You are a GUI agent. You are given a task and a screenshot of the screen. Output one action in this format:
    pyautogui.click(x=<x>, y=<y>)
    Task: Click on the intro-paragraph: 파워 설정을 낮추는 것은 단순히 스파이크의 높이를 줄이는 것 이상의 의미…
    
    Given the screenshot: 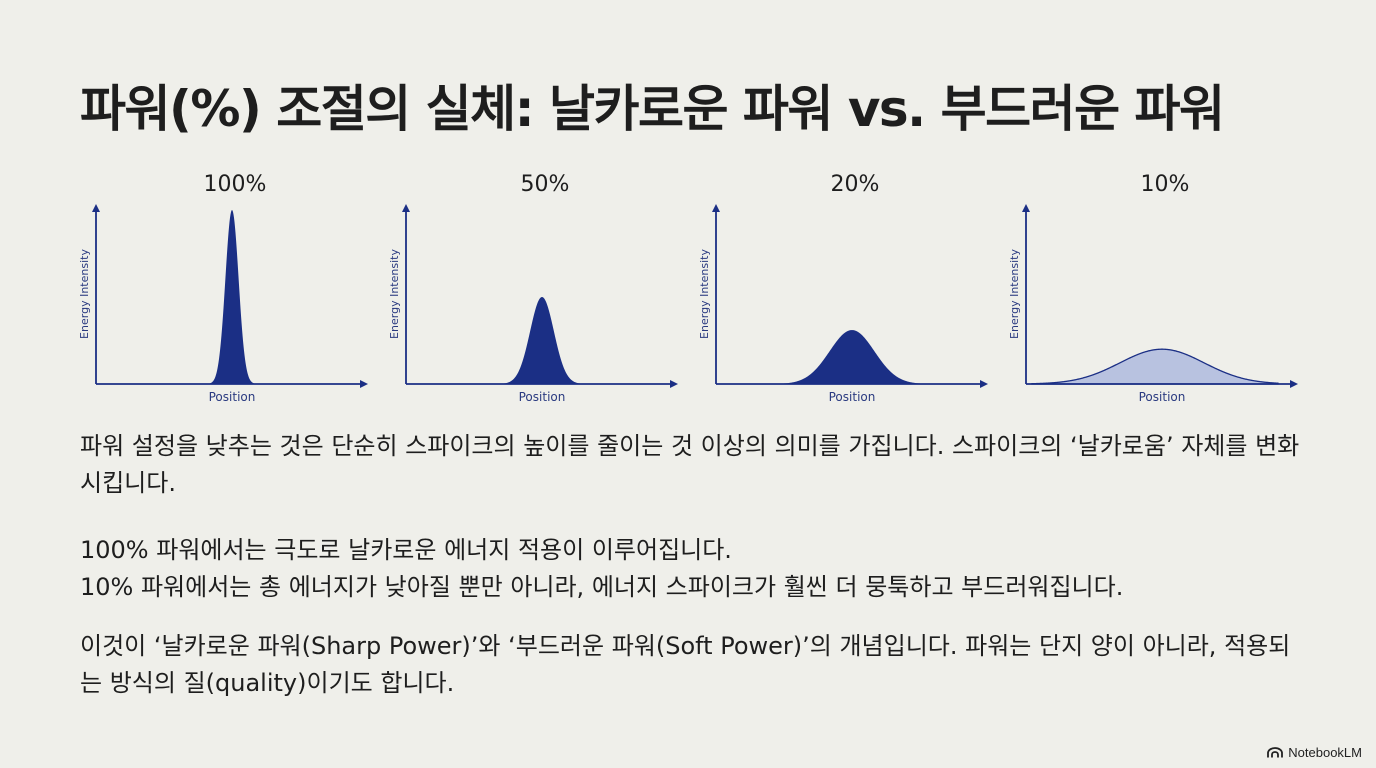 What is the action you would take?
    pyautogui.click(x=690, y=465)
    